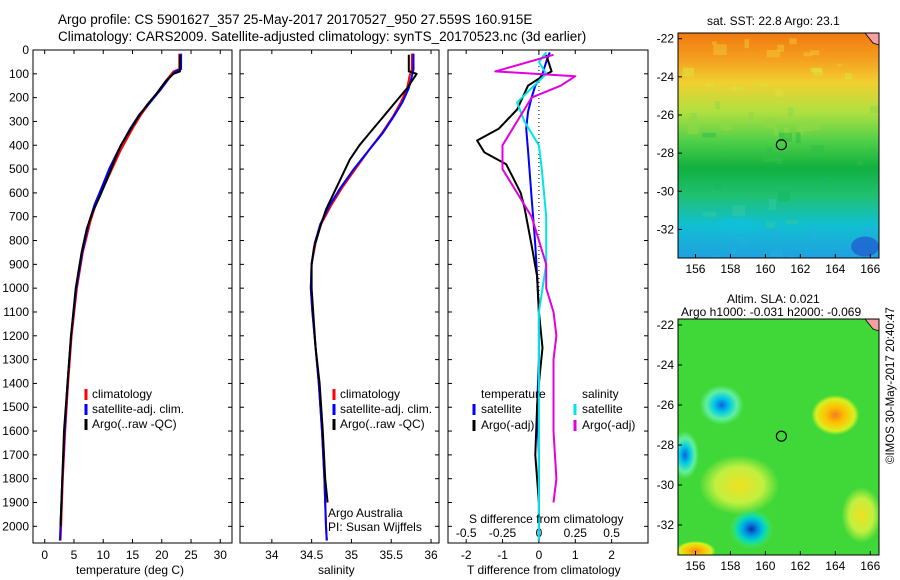 The width and height of the screenshot is (900, 580). What do you see at coordinates (602, 409) in the screenshot?
I see `difference-legend-label: satellite` at bounding box center [602, 409].